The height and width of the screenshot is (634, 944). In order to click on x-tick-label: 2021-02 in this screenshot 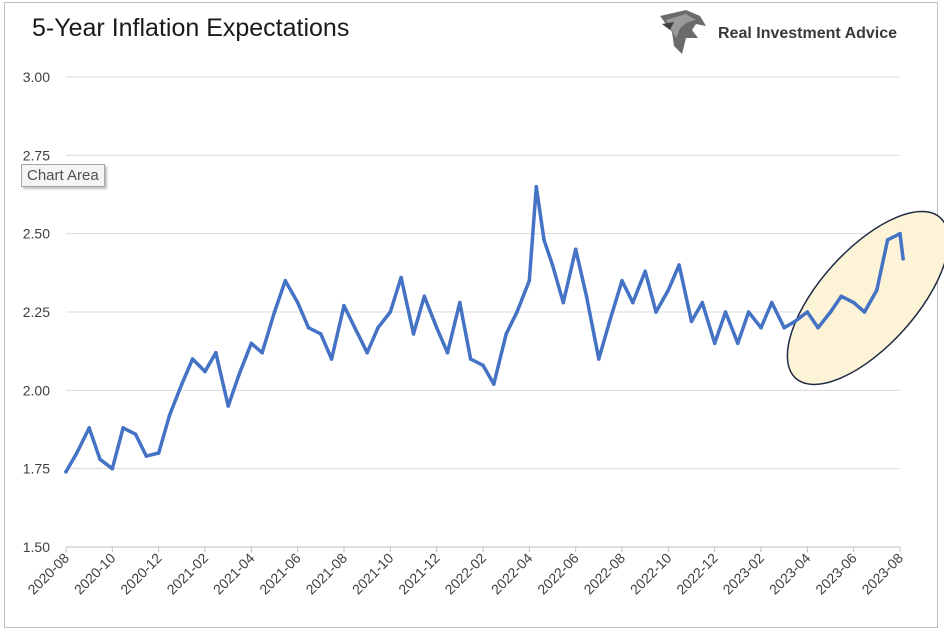, I will do `click(187, 574)`.